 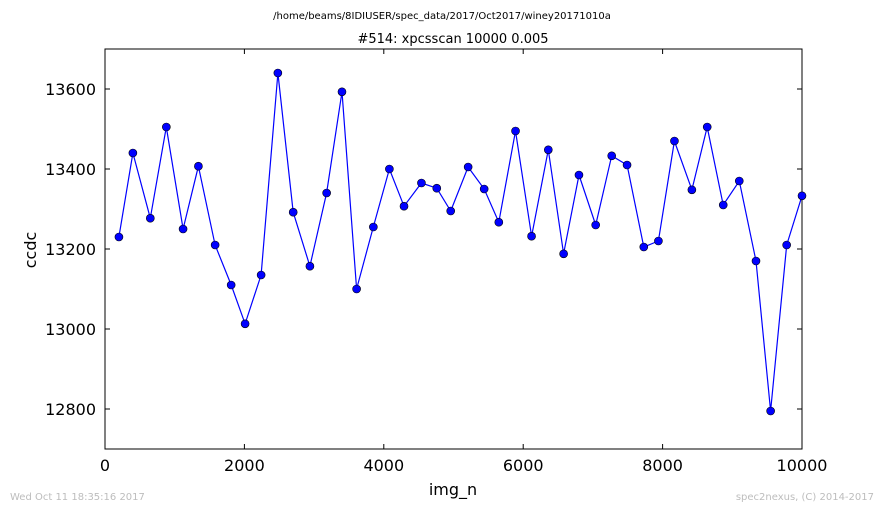 What do you see at coordinates (244, 465) in the screenshot?
I see `x-tick-label: 2000` at bounding box center [244, 465].